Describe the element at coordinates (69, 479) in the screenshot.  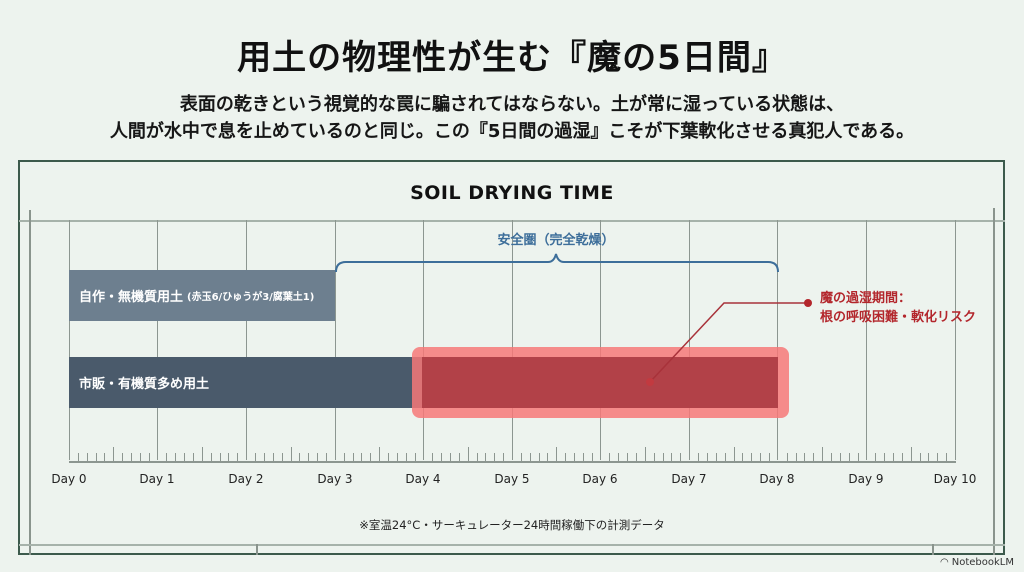
I see `x-tick-label: Day 0` at that location.